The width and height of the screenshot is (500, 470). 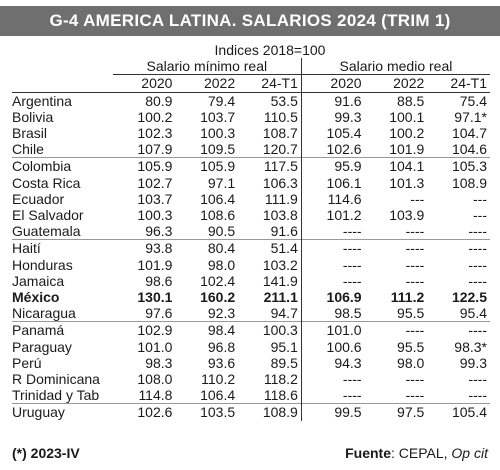 What do you see at coordinates (470, 346) in the screenshot?
I see `table-cell: 98.3*` at bounding box center [470, 346].